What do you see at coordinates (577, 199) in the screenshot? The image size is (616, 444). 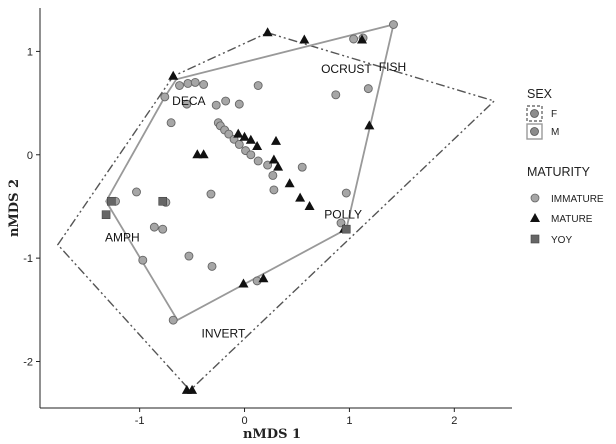 I see `legend-label-immature: IMMATURE` at bounding box center [577, 199].